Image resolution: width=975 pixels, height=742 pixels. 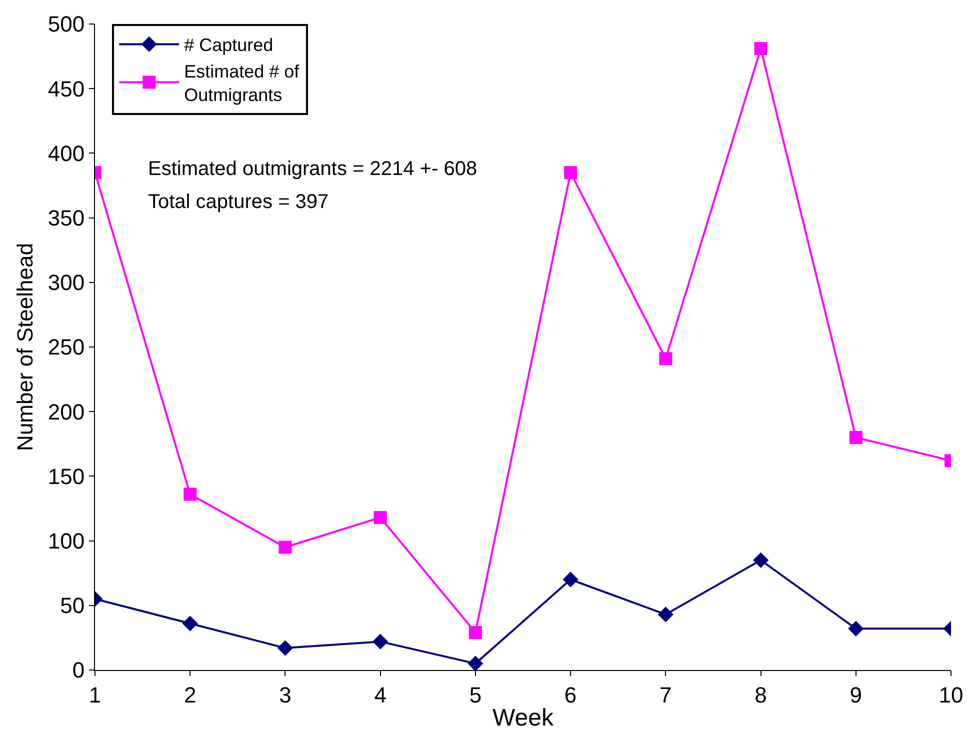 I want to click on x-tick-label: 6, so click(x=570, y=695).